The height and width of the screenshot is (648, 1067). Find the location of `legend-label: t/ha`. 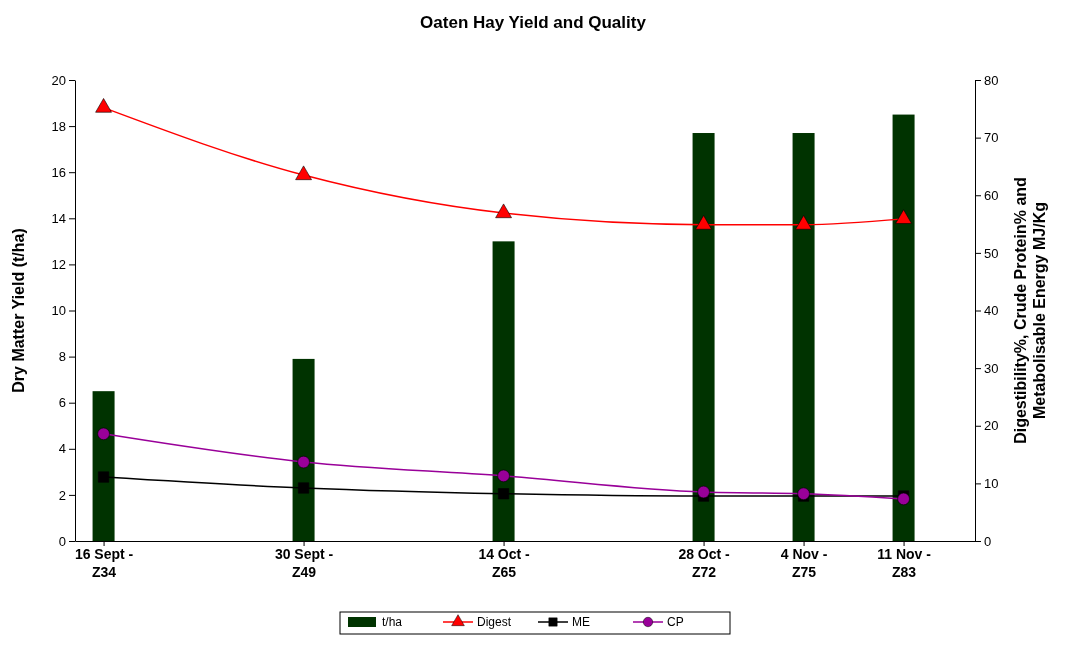

legend-label: t/ha is located at coordinates (392, 622).